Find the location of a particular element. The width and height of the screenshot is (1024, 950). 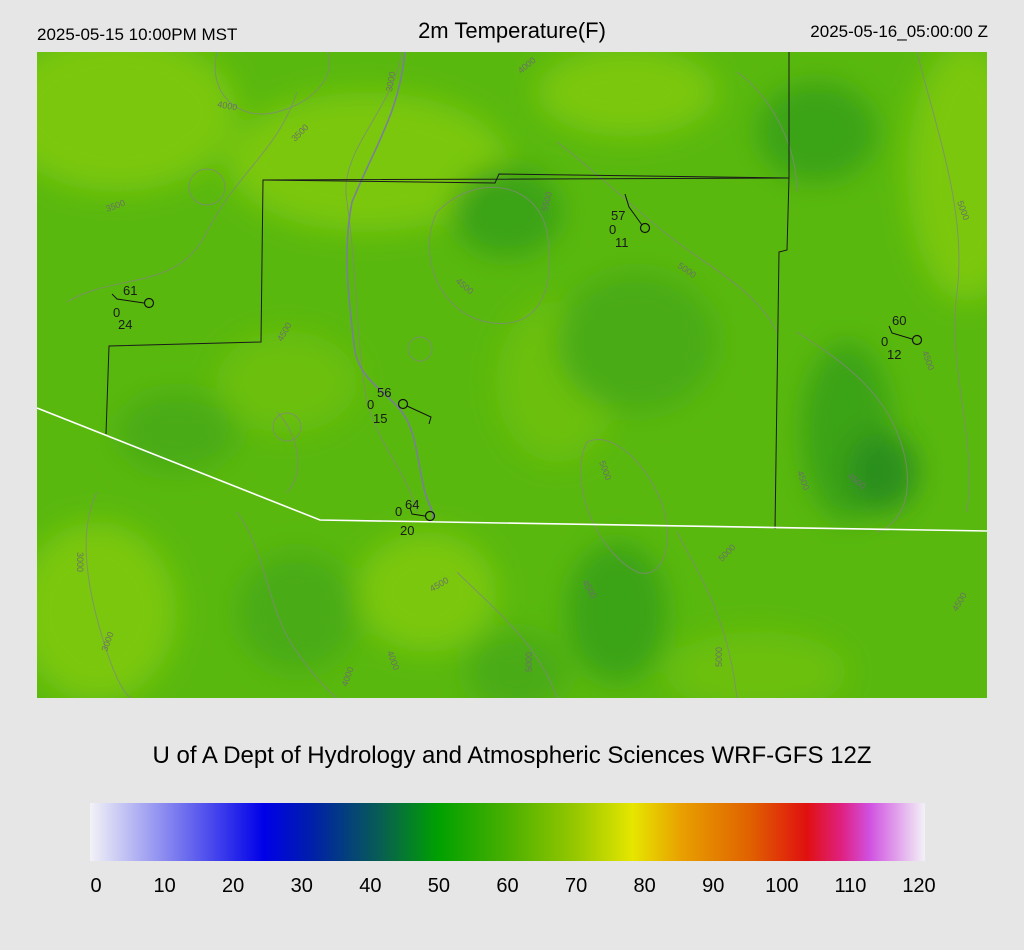

river-line is located at coordinates (390, 285).